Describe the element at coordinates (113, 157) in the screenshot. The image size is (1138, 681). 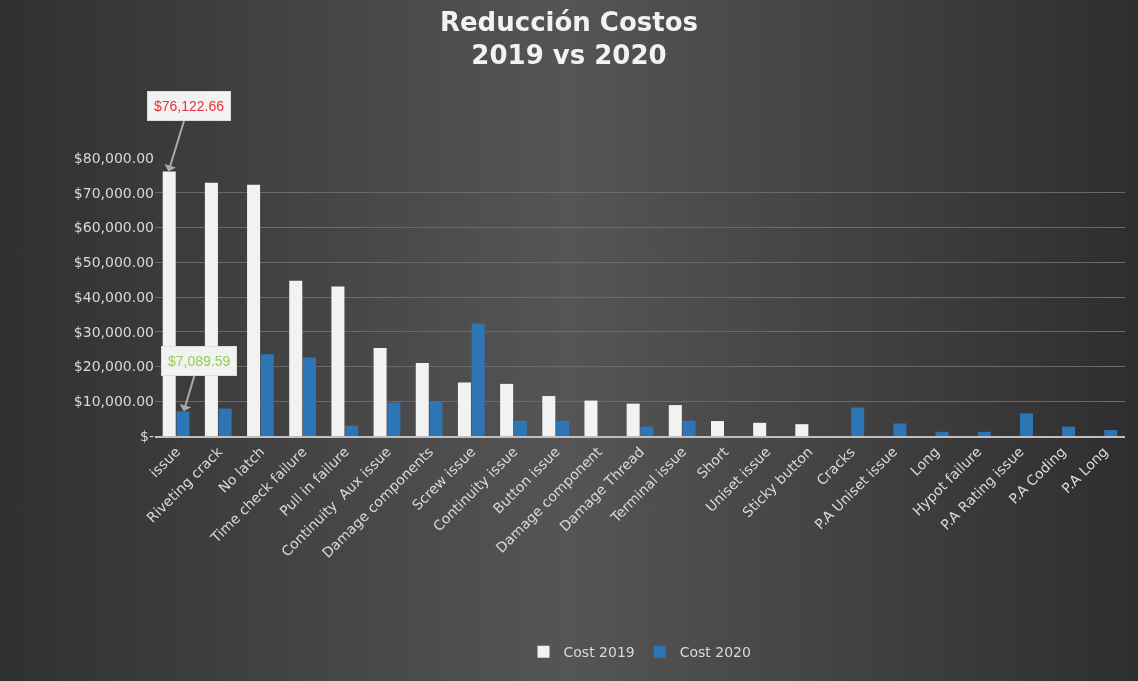
I see `y-tick-label: $80,000.00` at that location.